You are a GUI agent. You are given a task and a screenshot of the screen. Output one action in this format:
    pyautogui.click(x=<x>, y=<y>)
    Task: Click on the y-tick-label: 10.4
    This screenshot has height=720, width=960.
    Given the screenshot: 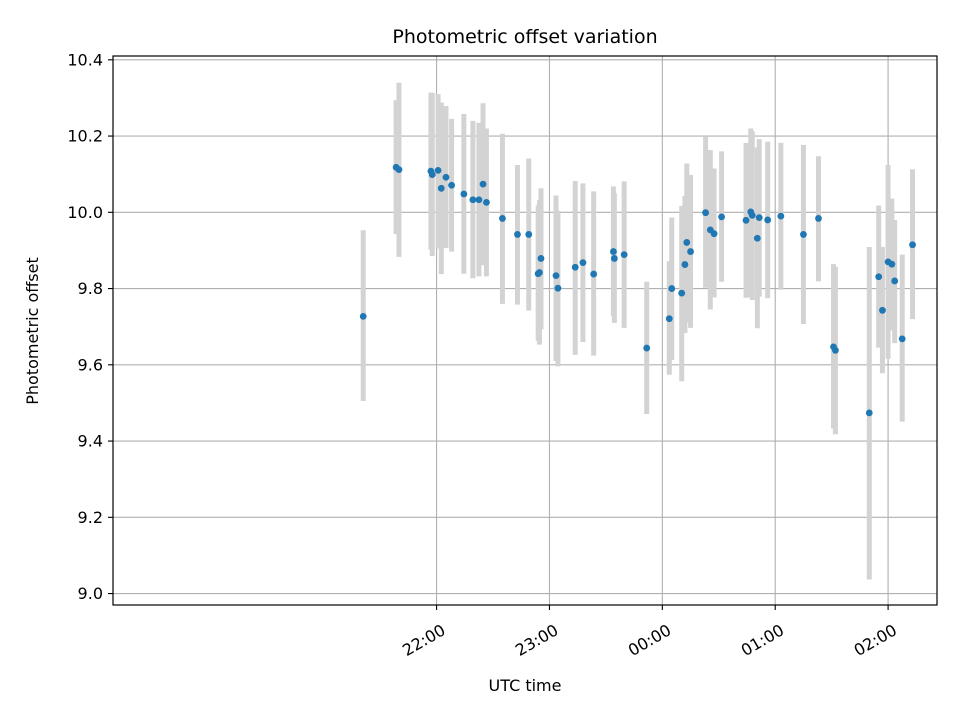 What is the action you would take?
    pyautogui.click(x=85, y=59)
    